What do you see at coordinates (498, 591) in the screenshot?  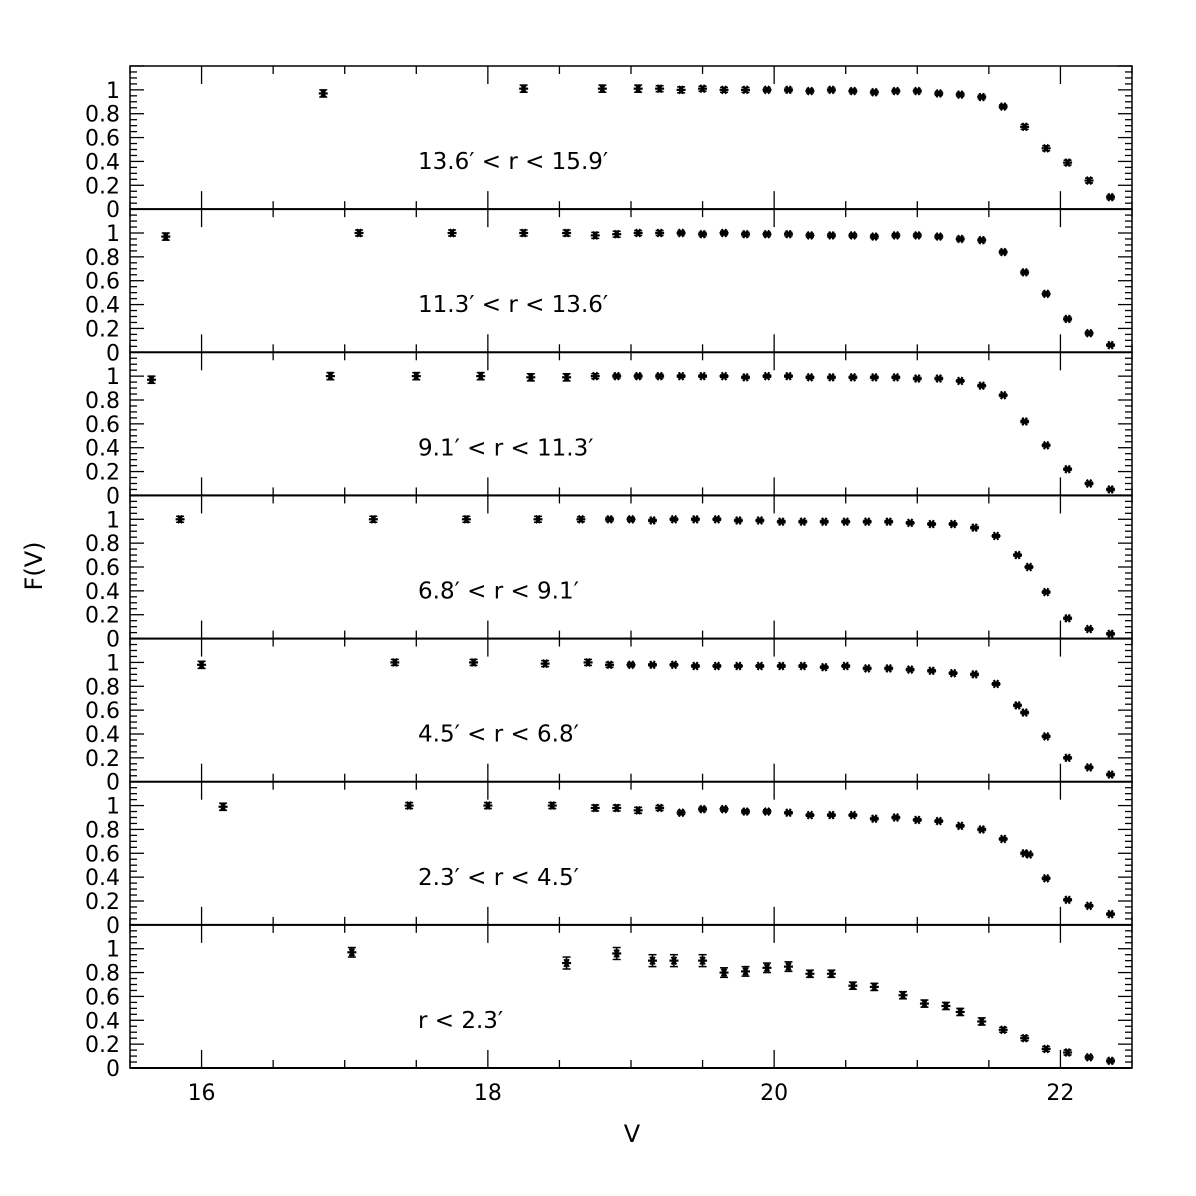 I see `panel-label: 6.8′ < r < 9.1′` at bounding box center [498, 591].